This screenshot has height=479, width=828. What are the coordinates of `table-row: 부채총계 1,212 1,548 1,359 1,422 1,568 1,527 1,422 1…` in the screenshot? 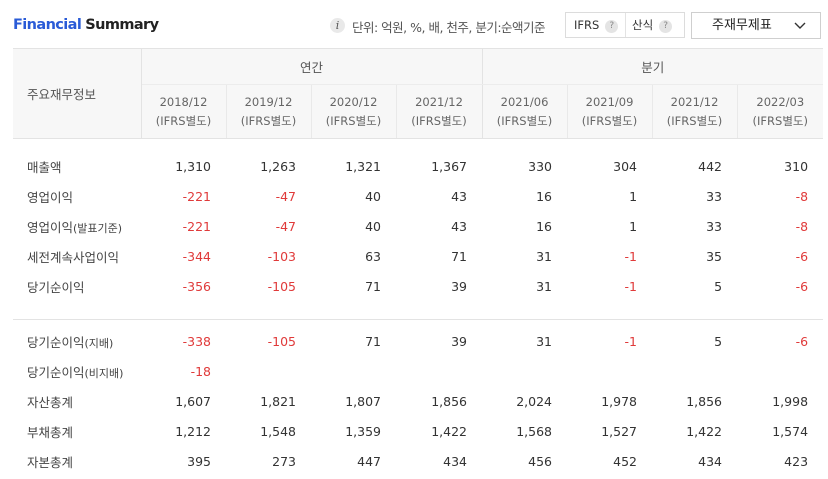 It's located at (418, 431).